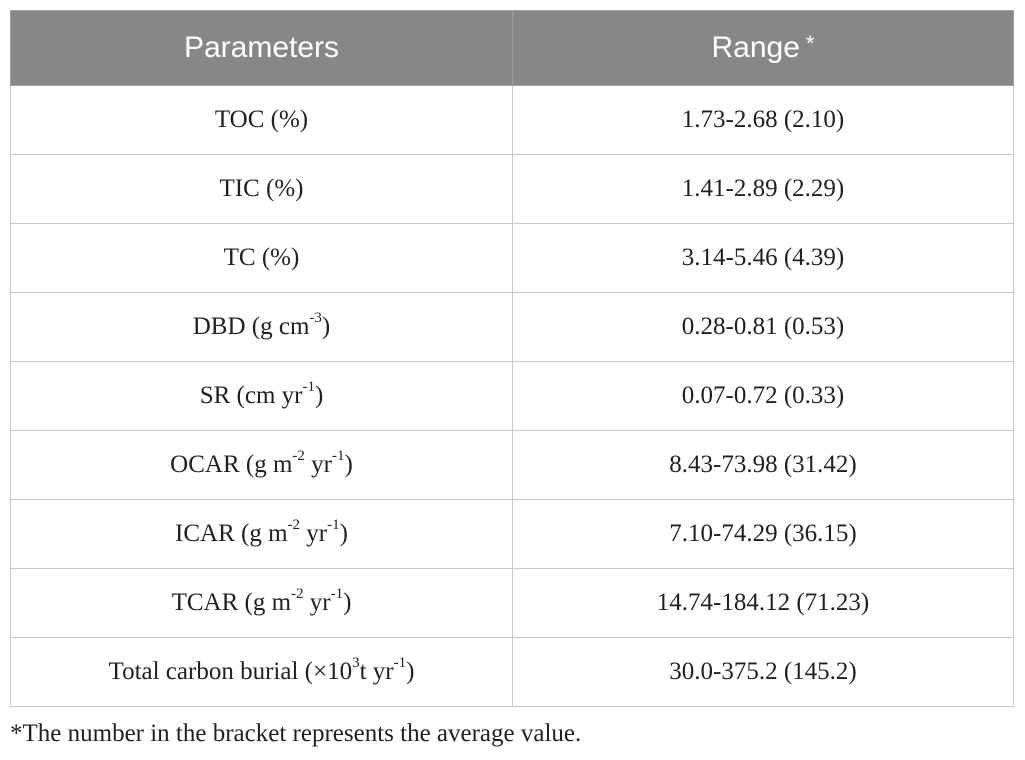 This screenshot has height=760, width=1025. I want to click on header-row: Parameters Range *, so click(512, 48).